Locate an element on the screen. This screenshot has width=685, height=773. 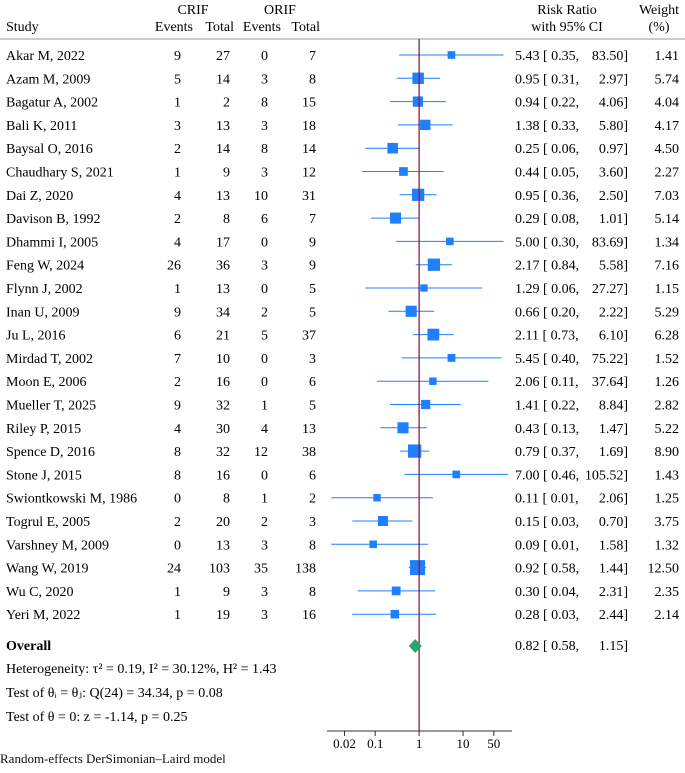
orif-events: 0 is located at coordinates (264, 359).